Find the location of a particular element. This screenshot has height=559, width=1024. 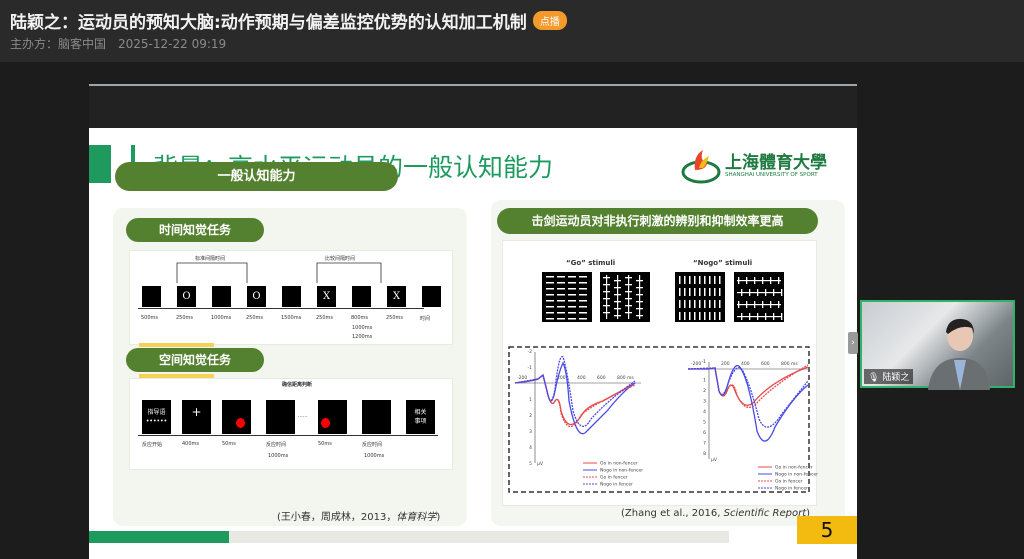

speaker-figure is located at coordinates (959, 354).